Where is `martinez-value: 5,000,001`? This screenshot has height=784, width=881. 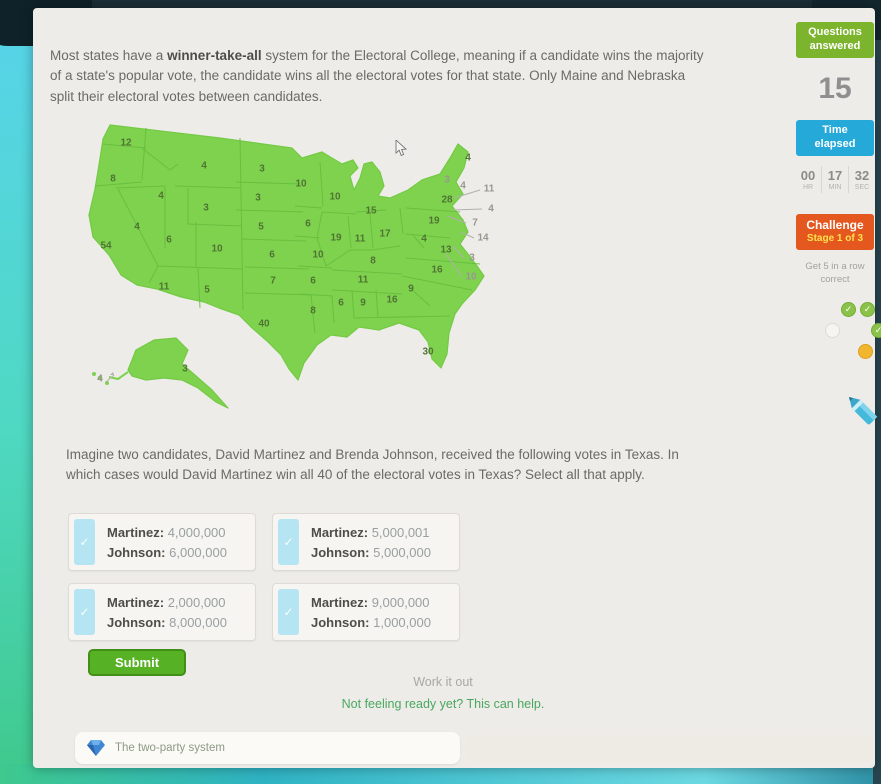
martinez-value: 5,000,001 is located at coordinates (400, 532).